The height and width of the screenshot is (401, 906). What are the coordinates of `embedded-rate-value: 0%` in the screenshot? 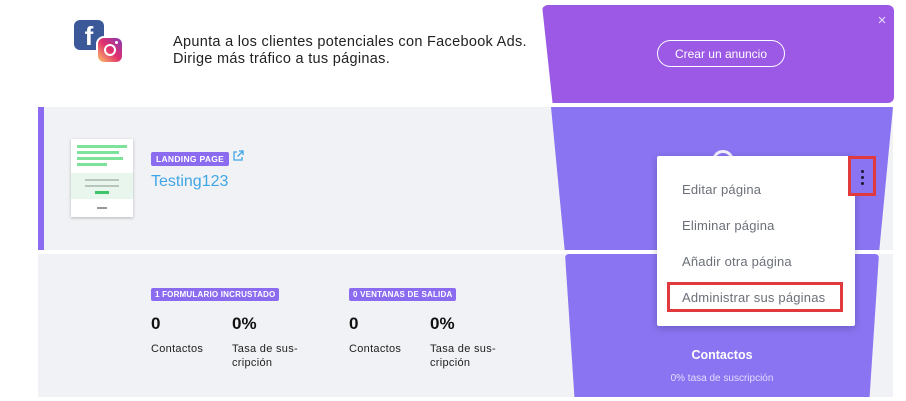 It's located at (244, 323).